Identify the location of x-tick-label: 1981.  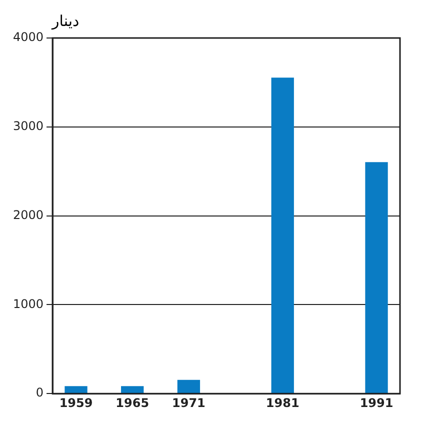
(283, 403).